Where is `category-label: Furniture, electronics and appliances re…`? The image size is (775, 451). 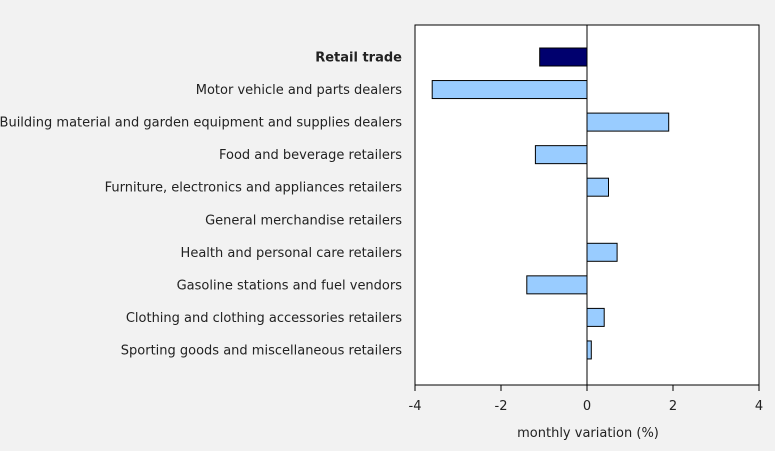 category-label: Furniture, electronics and appliances re… is located at coordinates (254, 188).